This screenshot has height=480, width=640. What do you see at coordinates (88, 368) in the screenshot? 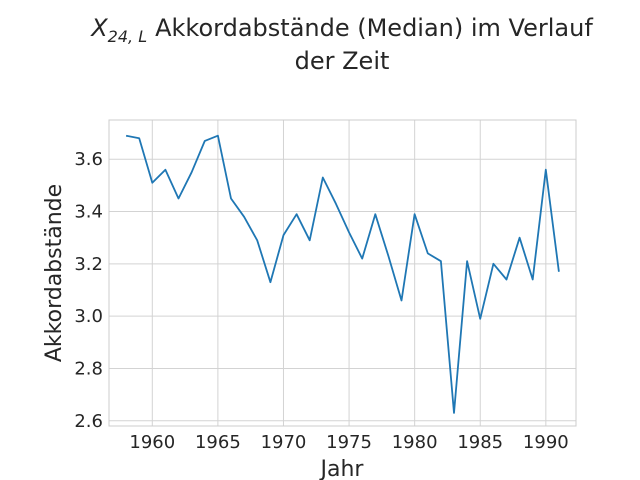
I see `y-tick-label: 2.8` at bounding box center [88, 368].